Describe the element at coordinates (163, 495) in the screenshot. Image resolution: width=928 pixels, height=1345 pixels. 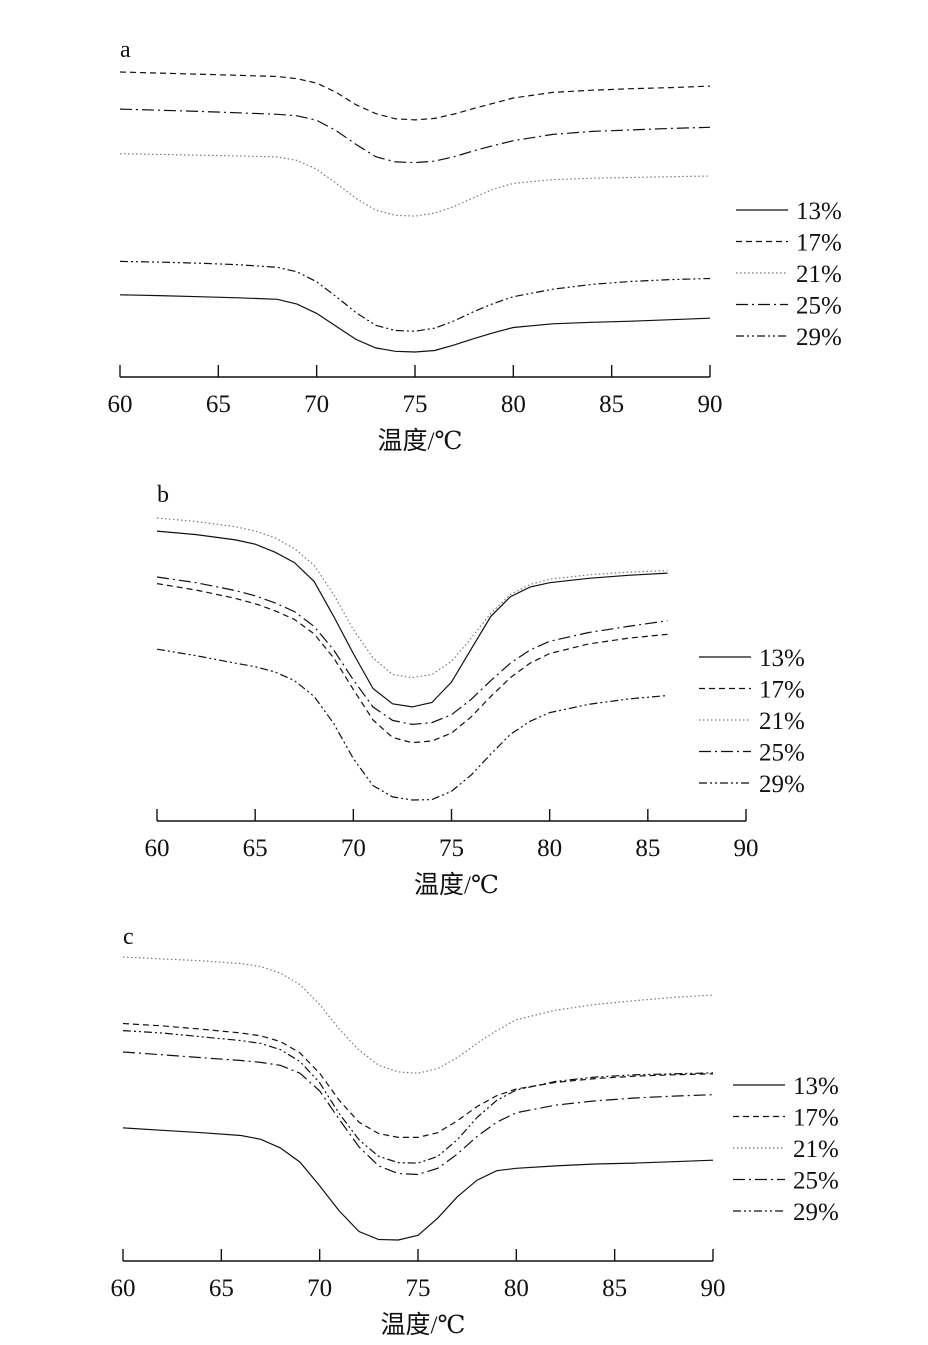
I see `panel-label: b` at that location.